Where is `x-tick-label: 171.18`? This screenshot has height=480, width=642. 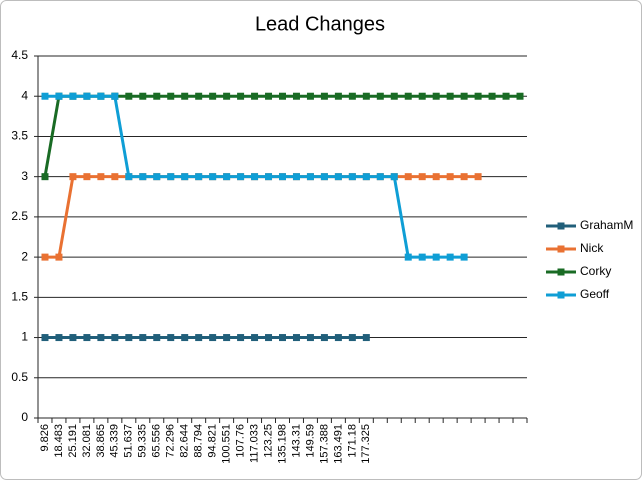
x-tick-label: 171.18 is located at coordinates (352, 441).